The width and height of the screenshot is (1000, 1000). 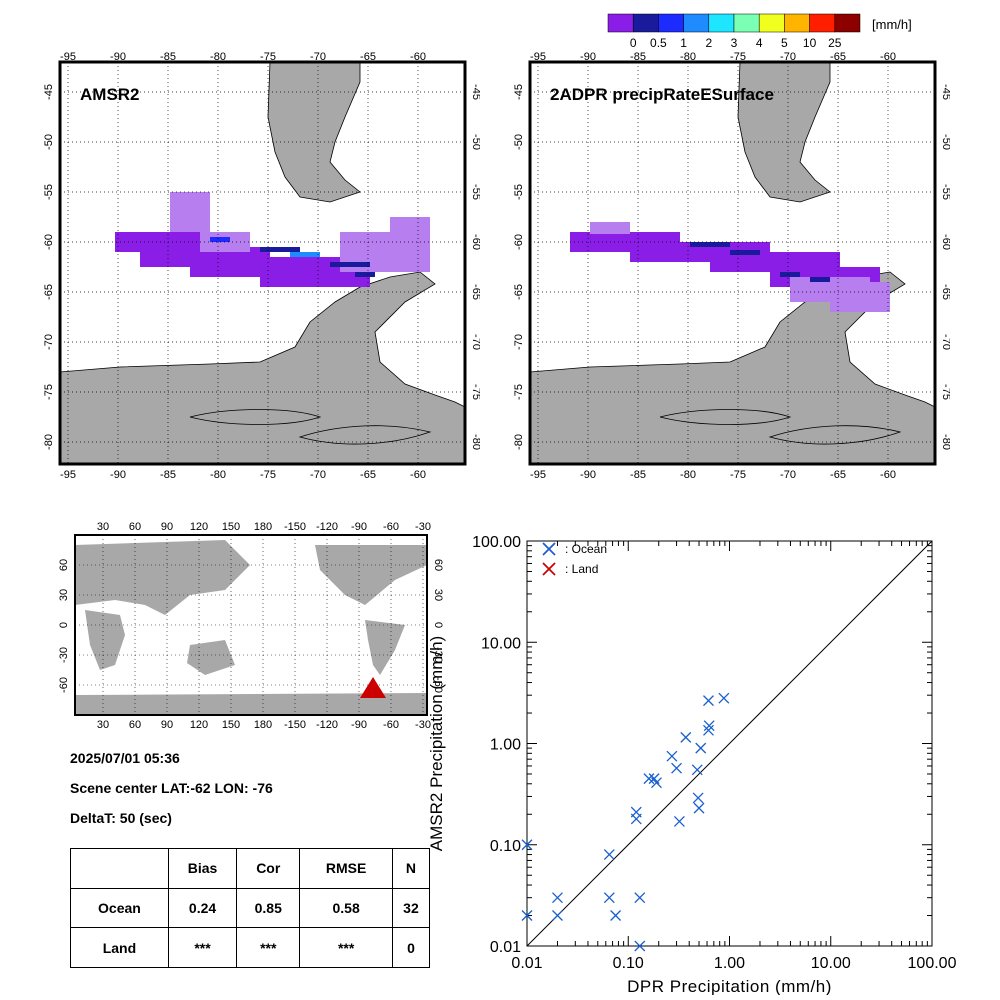 I want to click on lat-label-right: -65, so click(x=945, y=292).